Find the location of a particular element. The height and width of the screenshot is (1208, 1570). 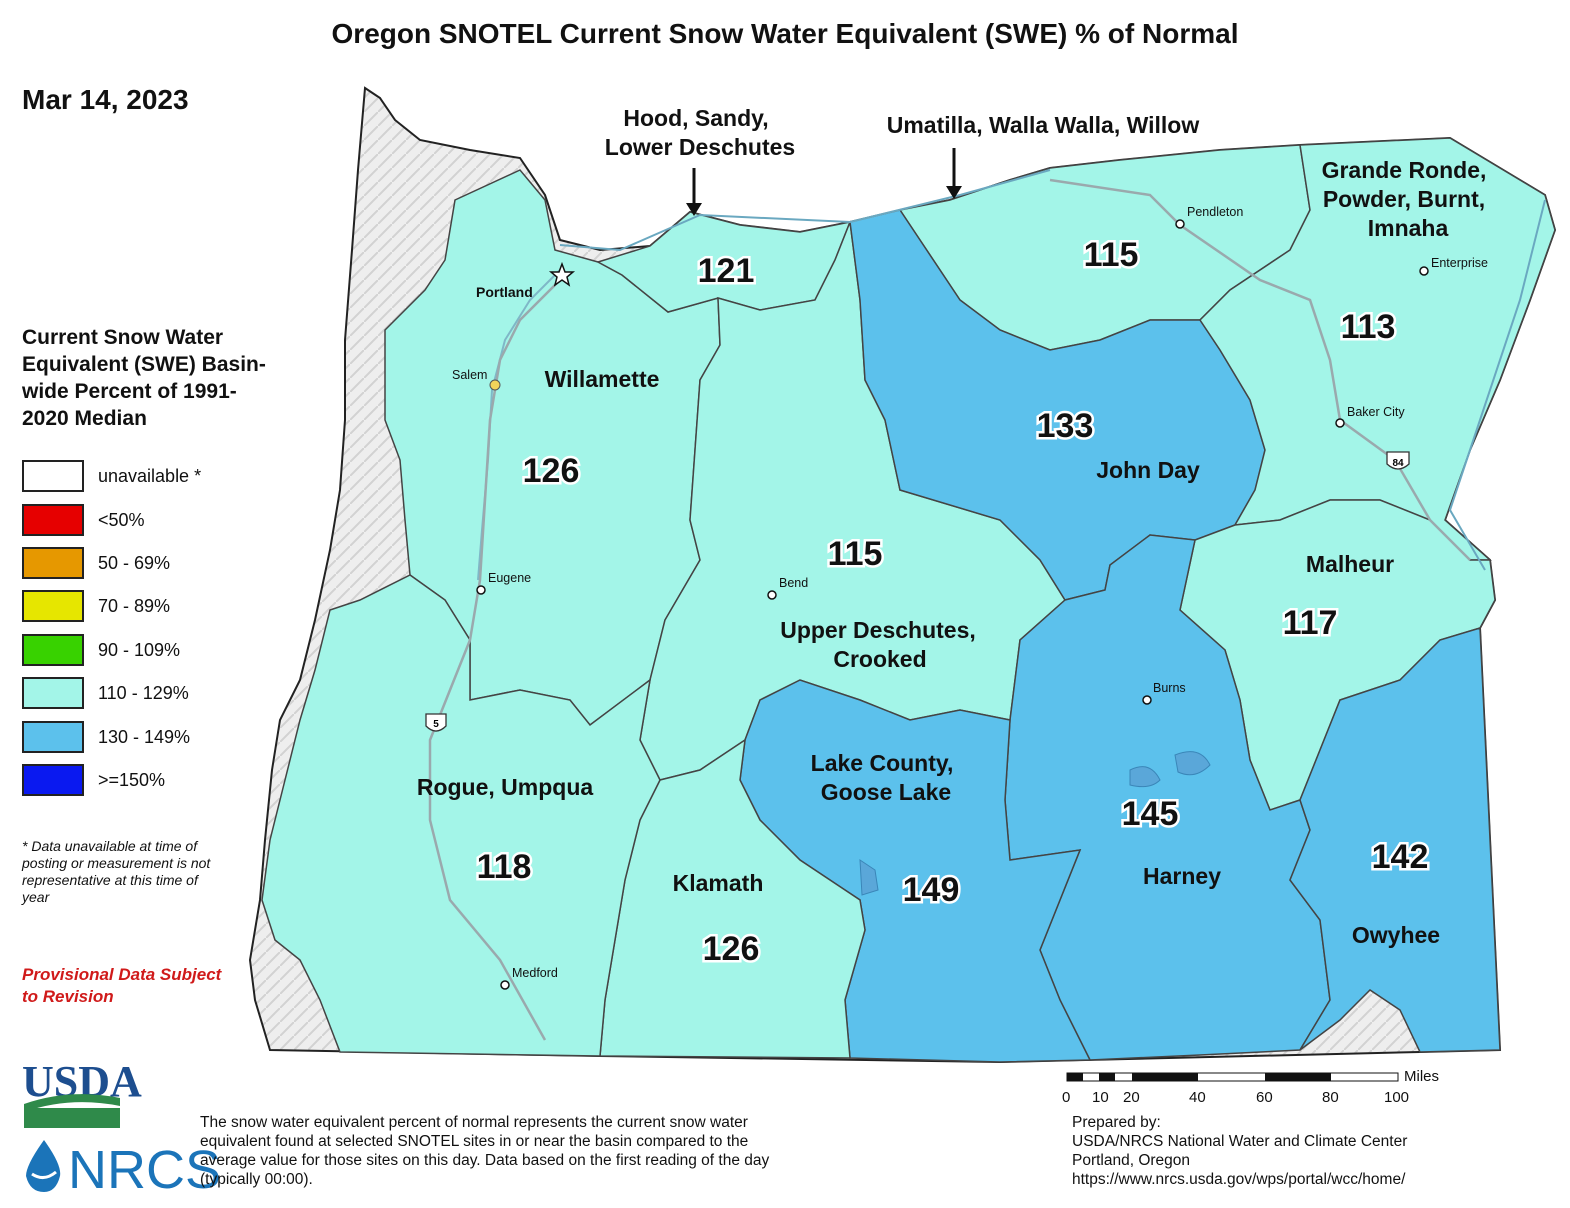

river-columbia is located at coordinates (805, 210).